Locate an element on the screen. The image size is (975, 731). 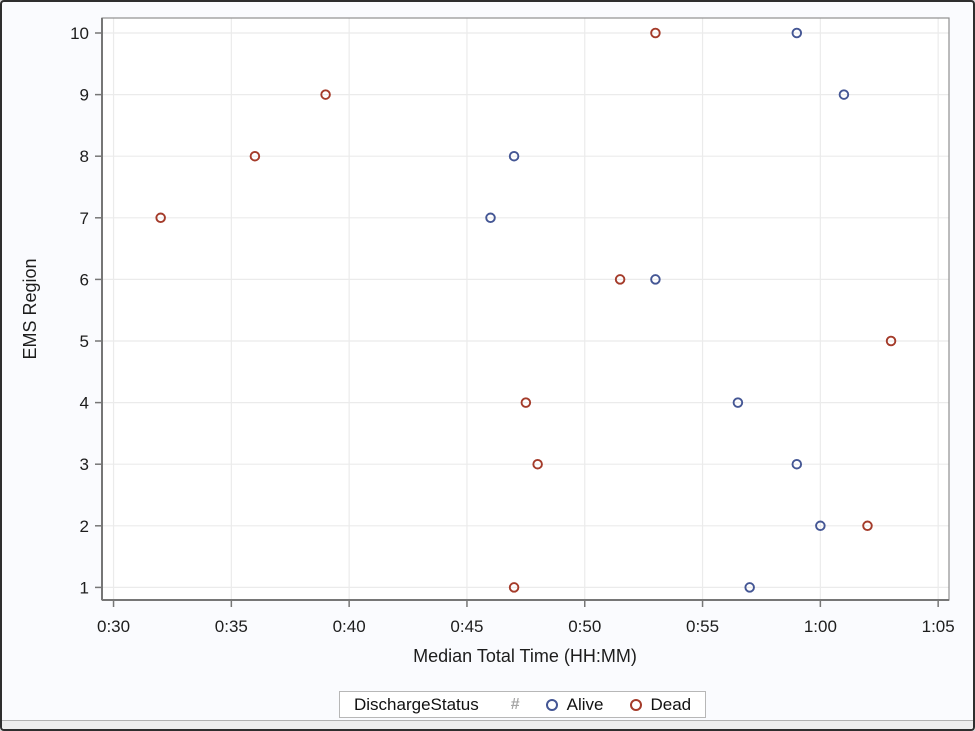
x-tick-label: 0:40 is located at coordinates (349, 626).